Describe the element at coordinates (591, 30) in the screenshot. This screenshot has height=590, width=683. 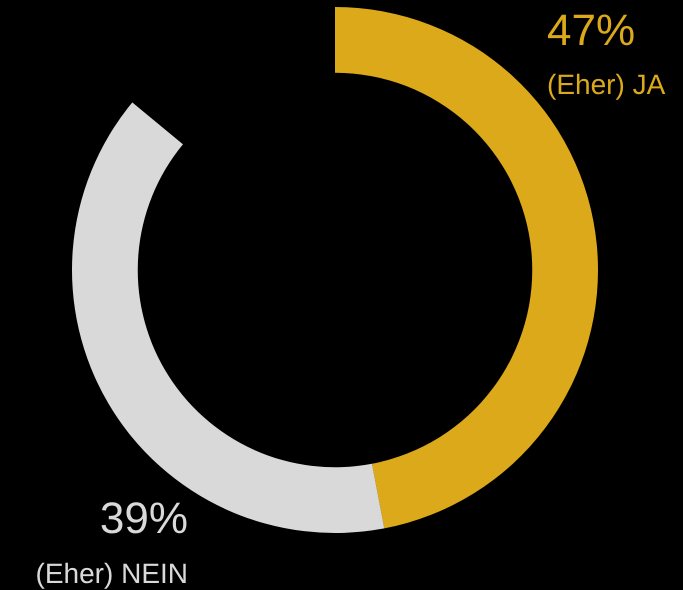
I see `data-label: 47%` at that location.